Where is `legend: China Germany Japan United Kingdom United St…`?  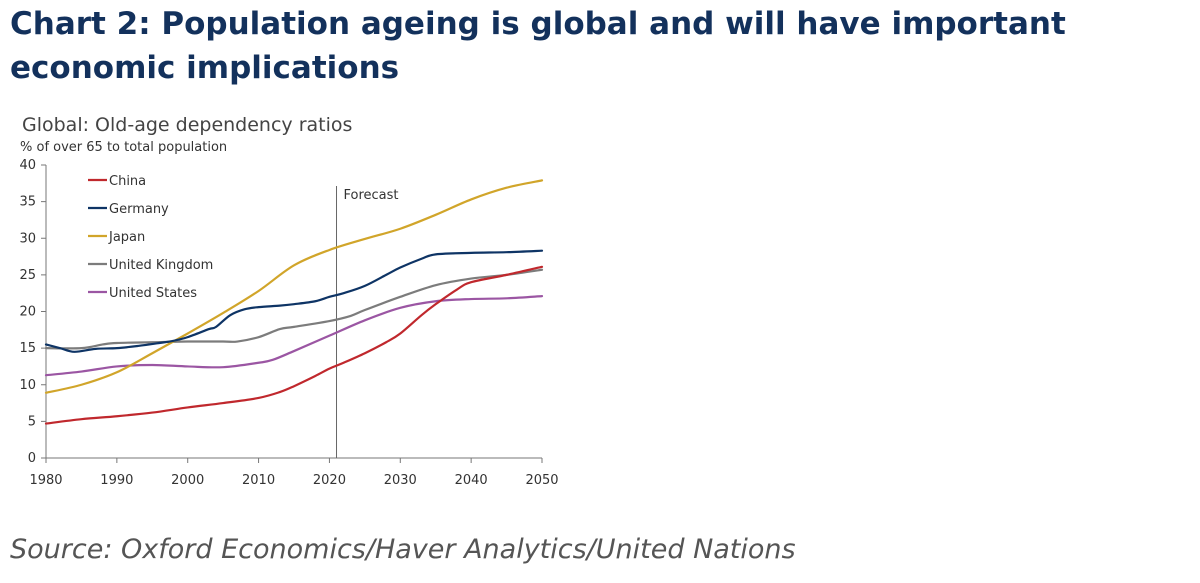
legend: China Germany Japan United Kingdom United St… is located at coordinates (150, 237).